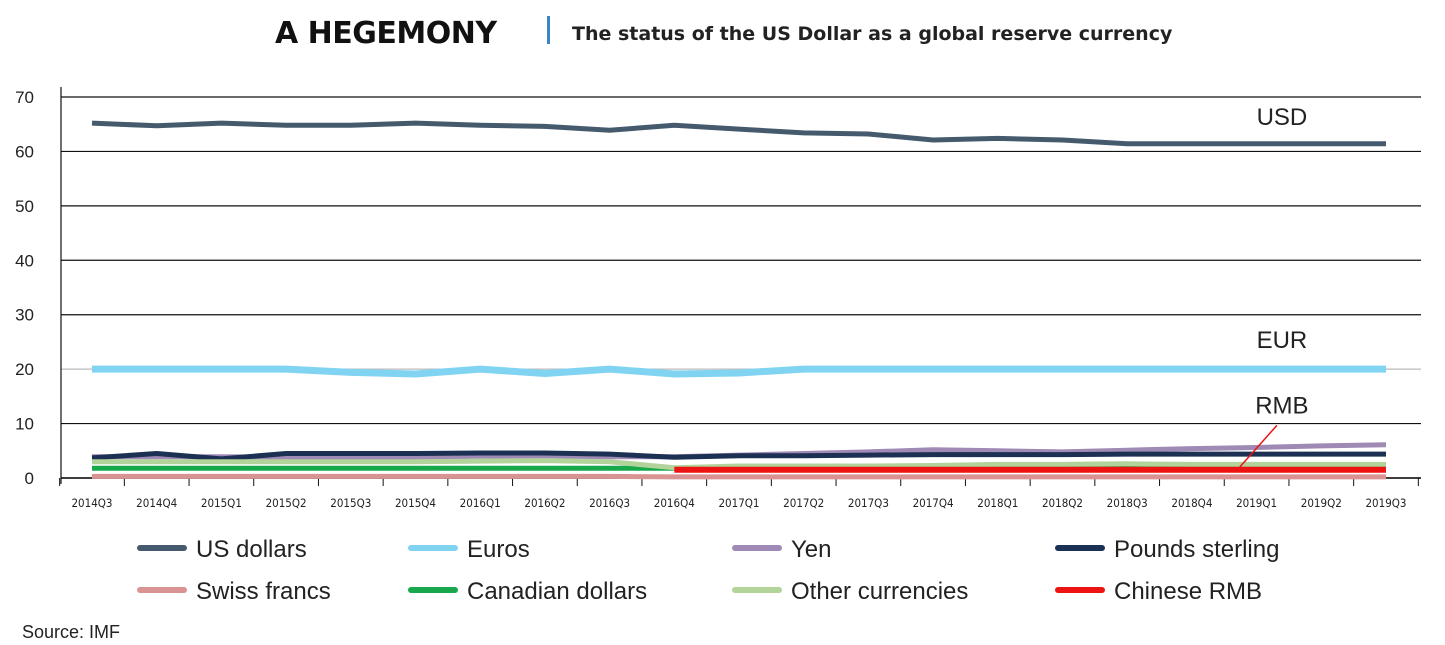 This screenshot has height=645, width=1445. I want to click on x-tick-label: 2016Q3, so click(609, 503).